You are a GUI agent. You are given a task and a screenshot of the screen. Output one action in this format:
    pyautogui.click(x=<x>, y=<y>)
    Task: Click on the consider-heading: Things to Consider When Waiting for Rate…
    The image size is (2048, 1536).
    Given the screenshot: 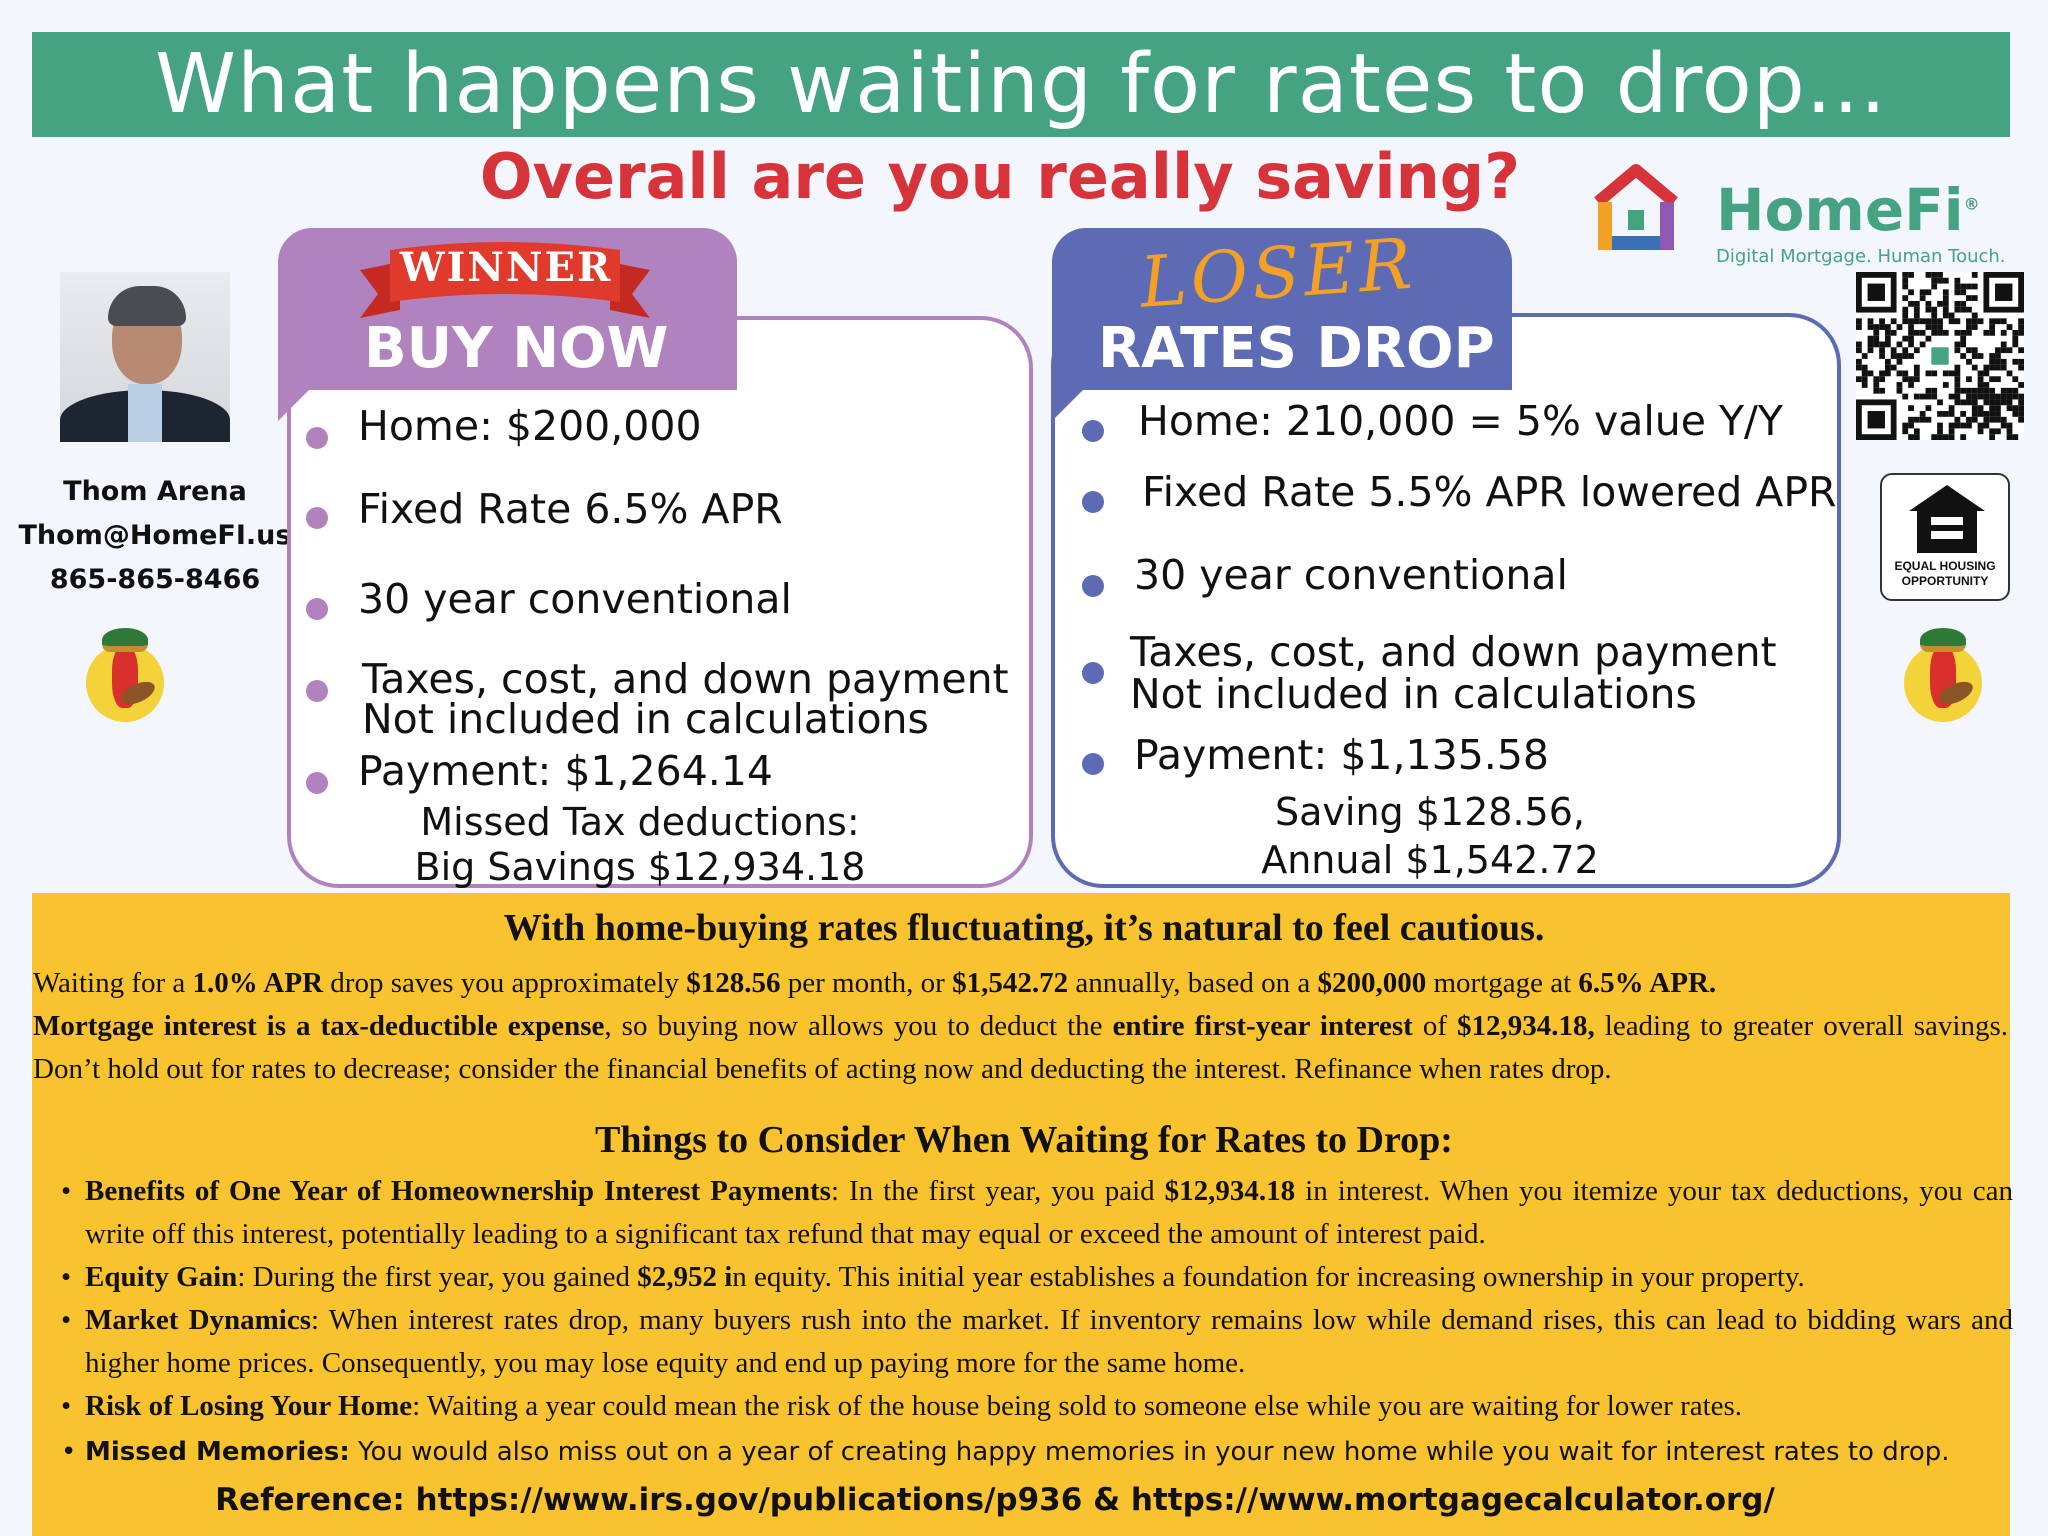 What is the action you would take?
    pyautogui.click(x=1024, y=1140)
    